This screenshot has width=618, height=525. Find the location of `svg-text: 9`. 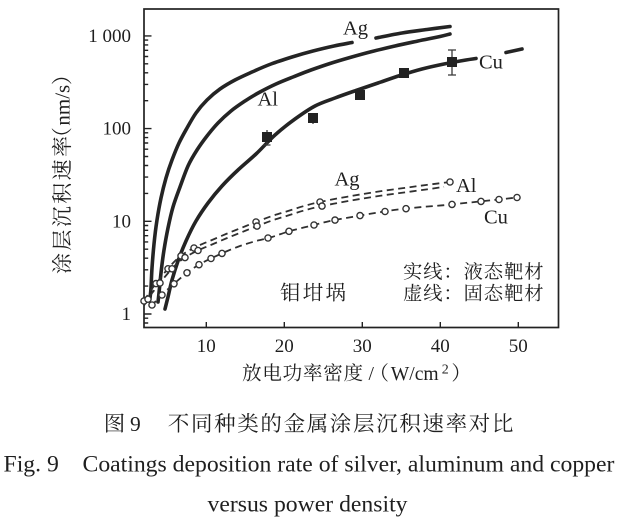

svg-text: 9 is located at coordinates (135, 424).